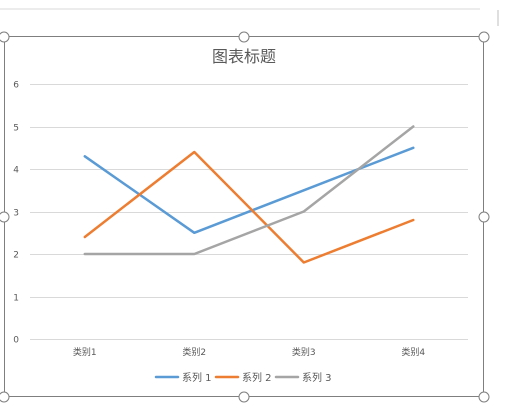  Describe the element at coordinates (249, 352) in the screenshot. I see `x-axis-category-labels: 类别1 类别2 类别3 类别4` at that location.